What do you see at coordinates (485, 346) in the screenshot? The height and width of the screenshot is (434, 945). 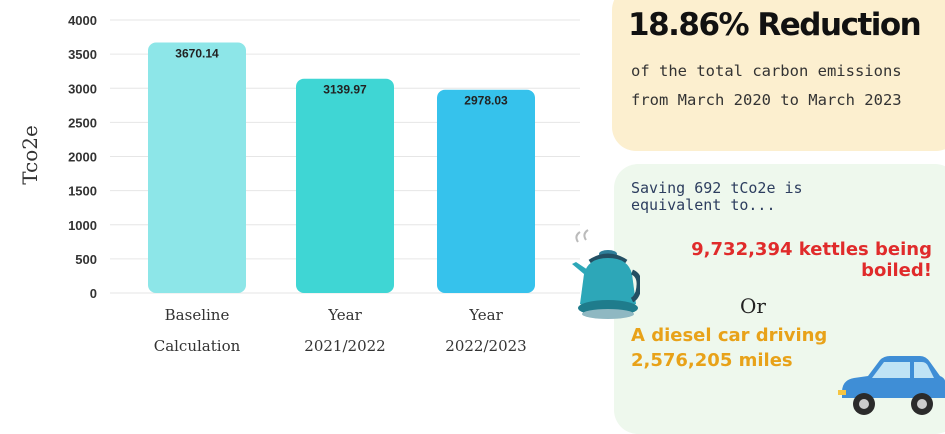 I see `category-label: 2022/2023` at bounding box center [485, 346].